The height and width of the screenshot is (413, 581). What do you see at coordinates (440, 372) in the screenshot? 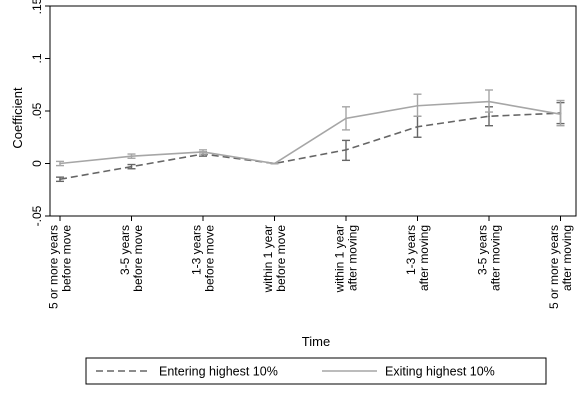
I see `legend-label: Exiting highest 10%` at bounding box center [440, 372].